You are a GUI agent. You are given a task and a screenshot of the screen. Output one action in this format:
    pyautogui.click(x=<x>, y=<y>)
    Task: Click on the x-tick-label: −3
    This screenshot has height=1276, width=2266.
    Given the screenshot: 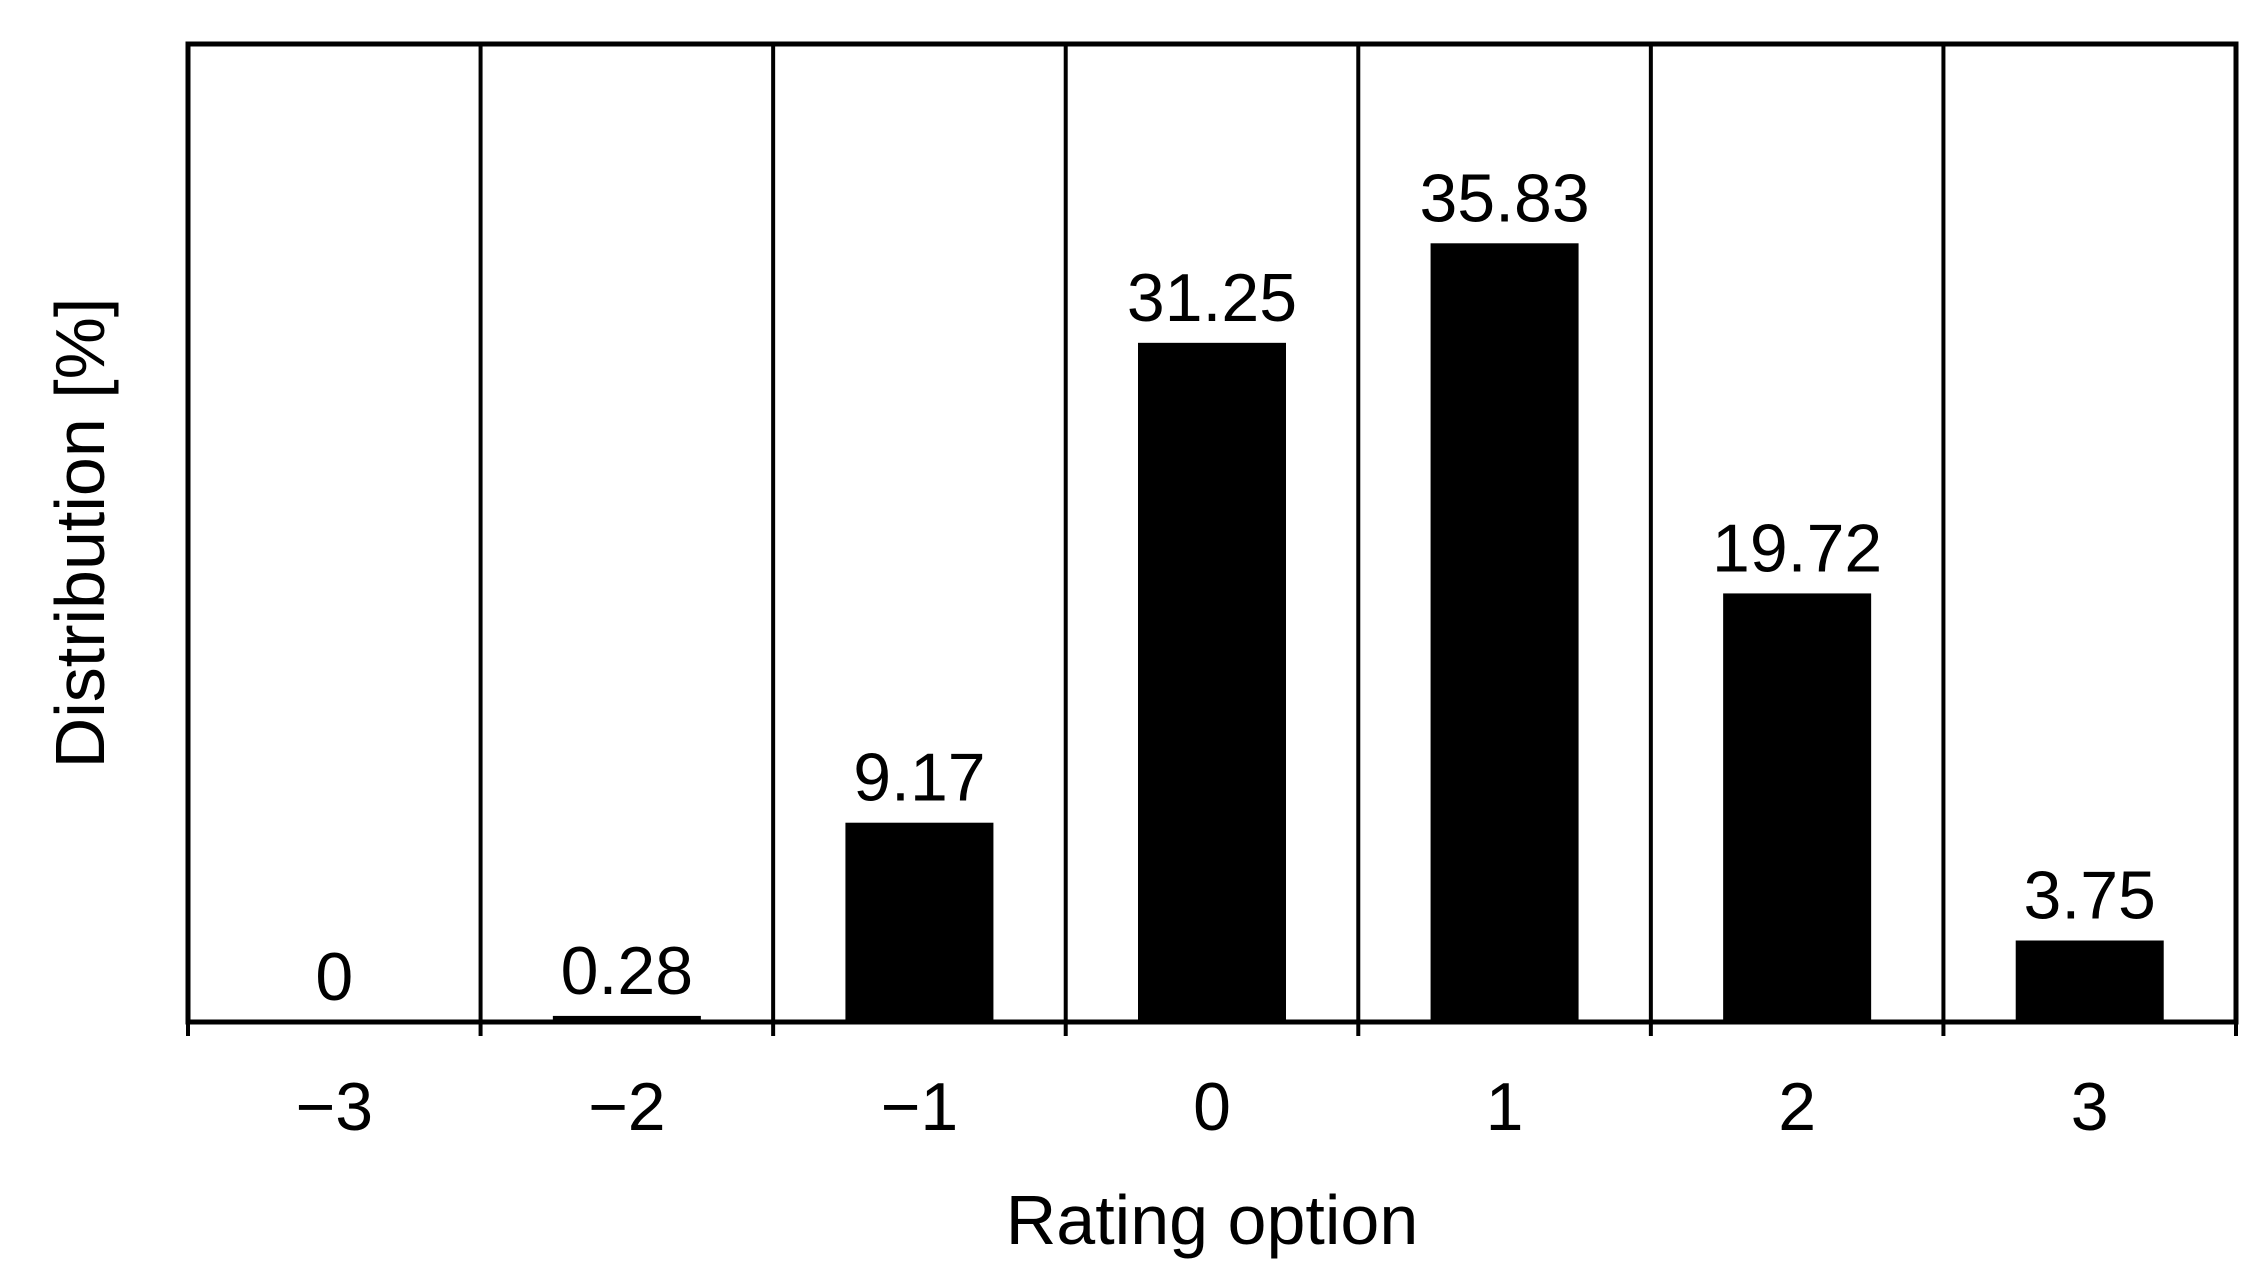 What is the action you would take?
    pyautogui.click(x=335, y=1107)
    